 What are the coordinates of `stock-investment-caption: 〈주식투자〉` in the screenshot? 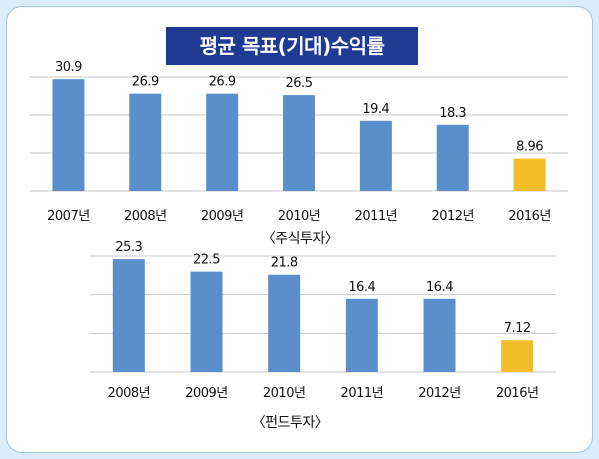 It's located at (300, 239).